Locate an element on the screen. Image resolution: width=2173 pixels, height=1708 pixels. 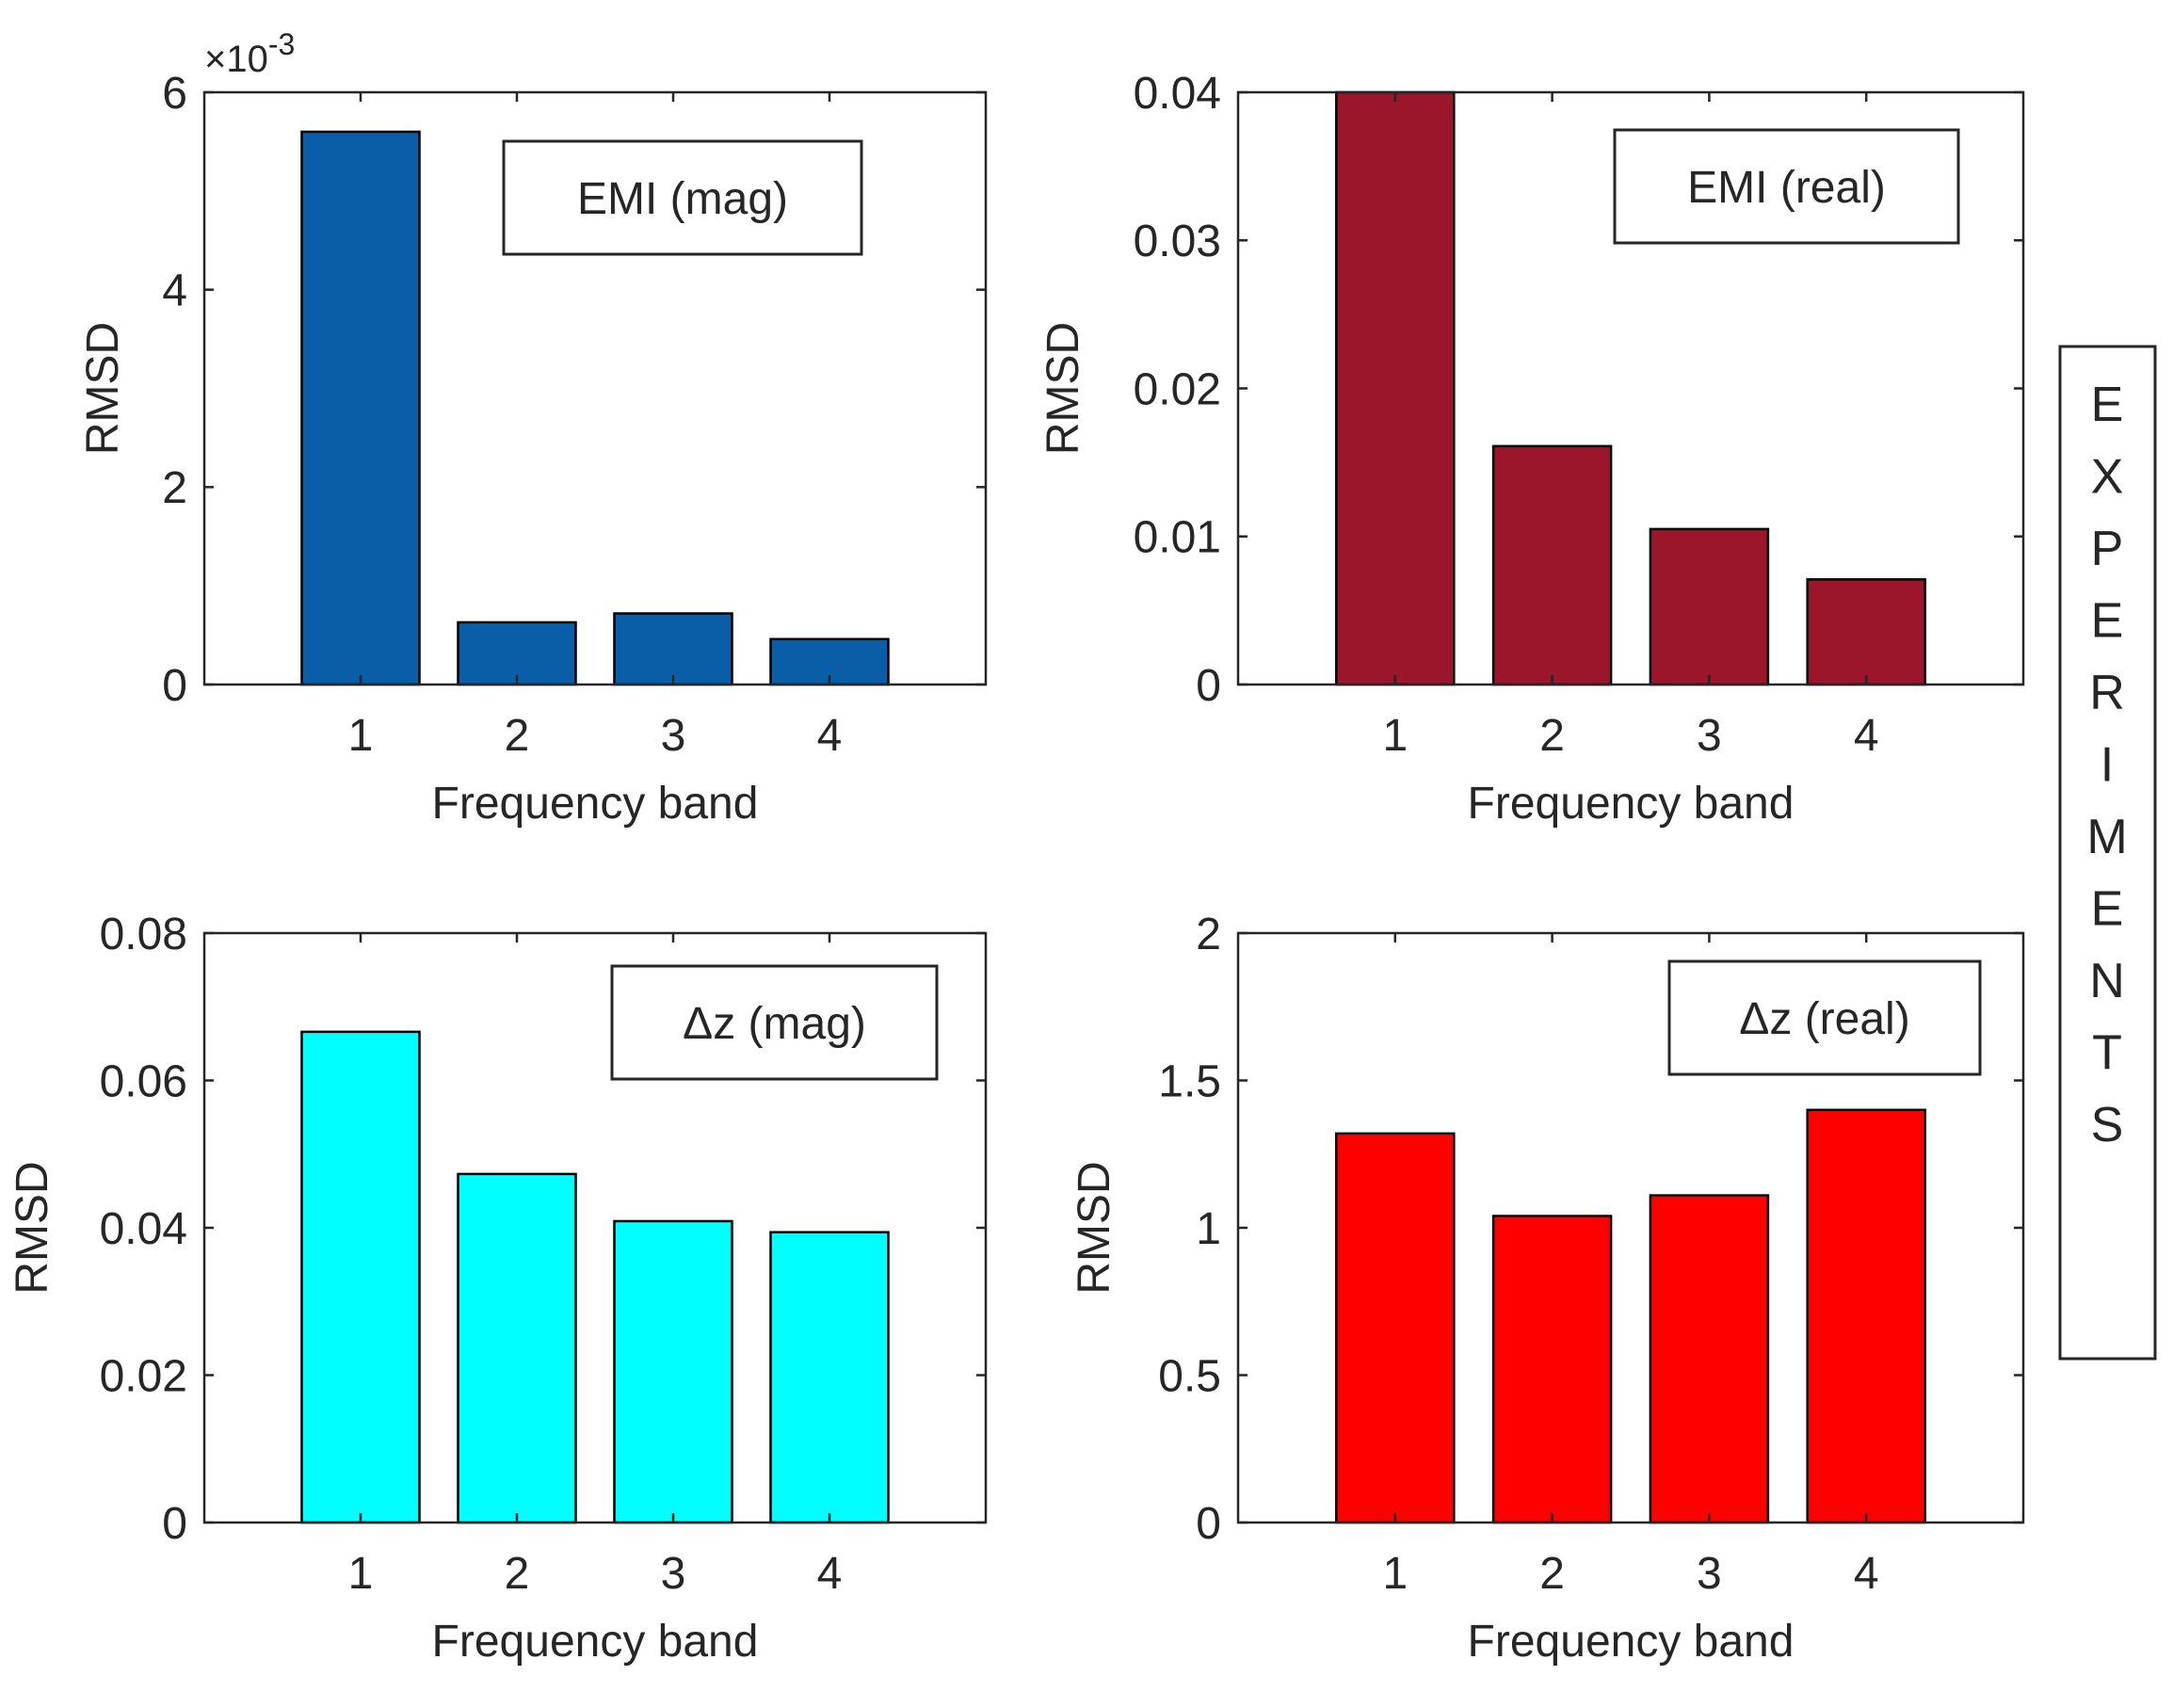
y-tick-label: 0.08 is located at coordinates (143, 934).